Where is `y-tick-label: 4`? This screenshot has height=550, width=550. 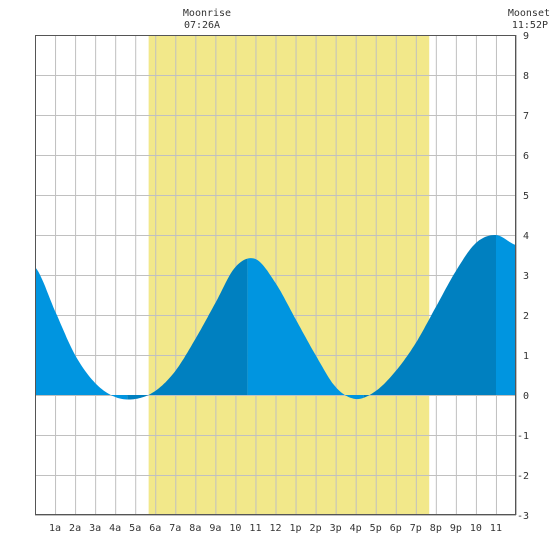
y-tick-label: 4 is located at coordinates (526, 236).